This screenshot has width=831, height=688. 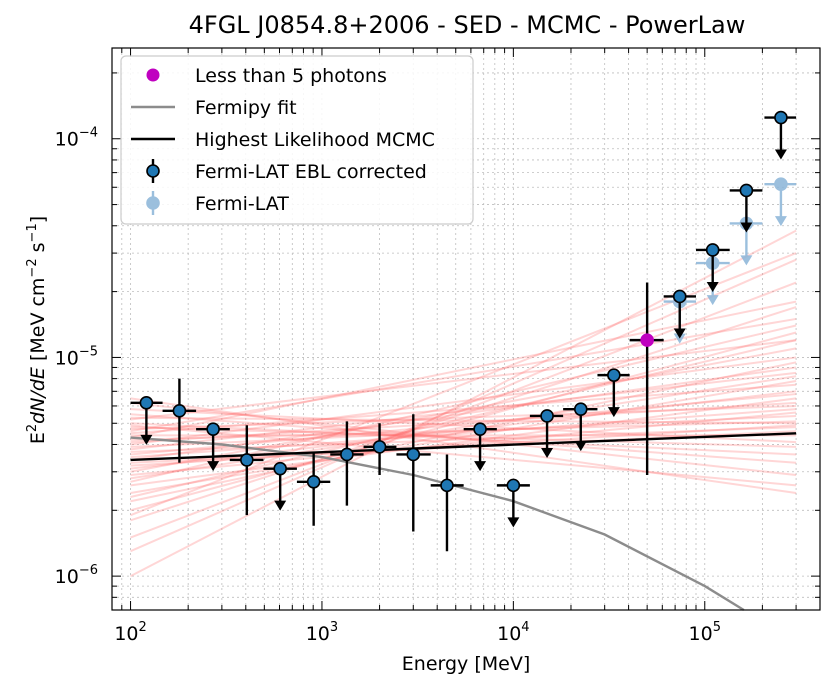 What do you see at coordinates (88, 351) in the screenshot?
I see `y-tick-label-exp: −5` at bounding box center [88, 351].